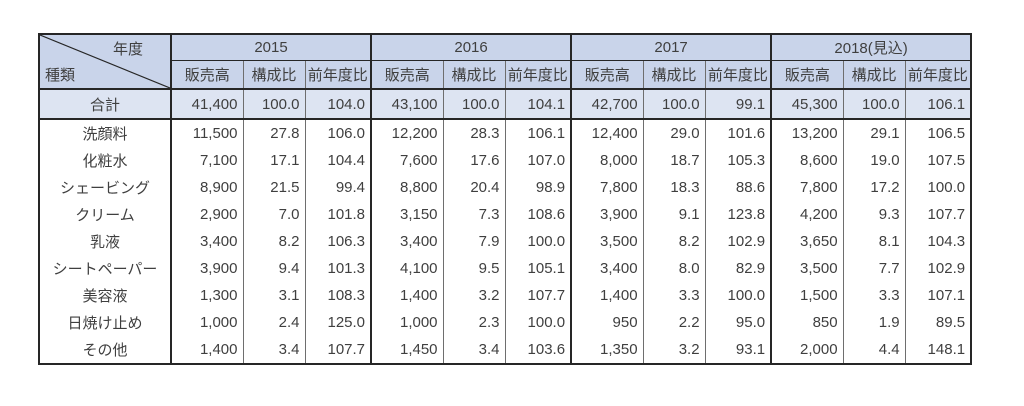  Describe the element at coordinates (874, 350) in the screenshot. I see `composition-cell: 4.4` at that location.